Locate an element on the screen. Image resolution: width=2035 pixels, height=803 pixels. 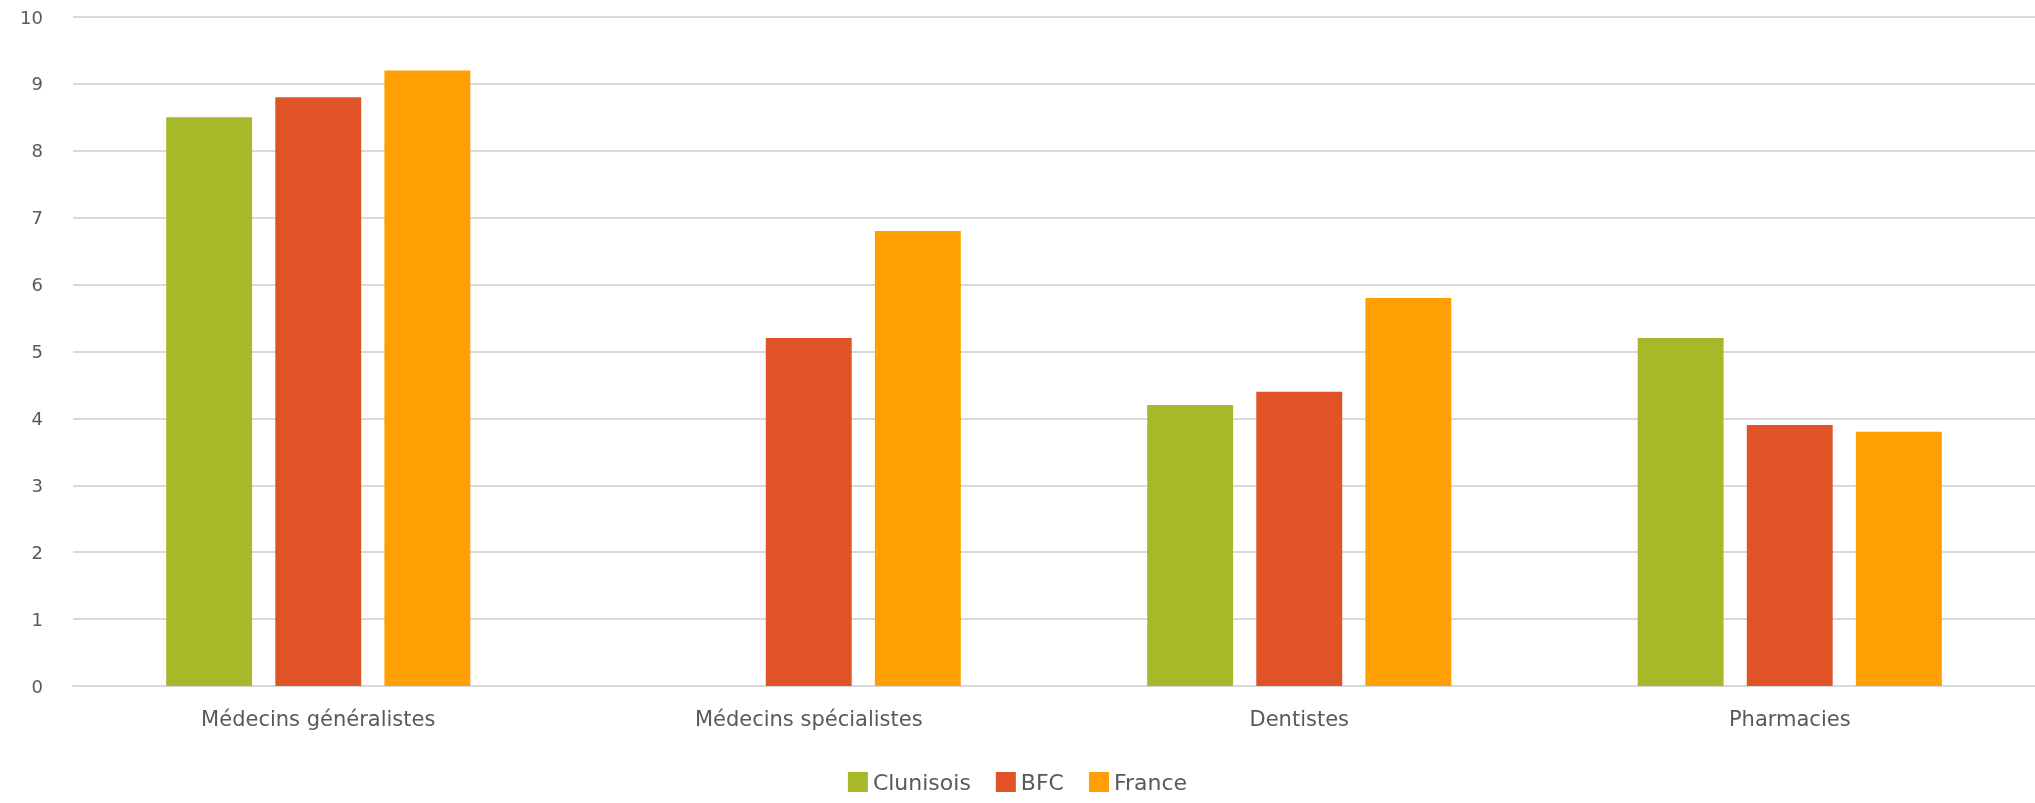
x-tick-label: Dentistes is located at coordinates (1299, 718).